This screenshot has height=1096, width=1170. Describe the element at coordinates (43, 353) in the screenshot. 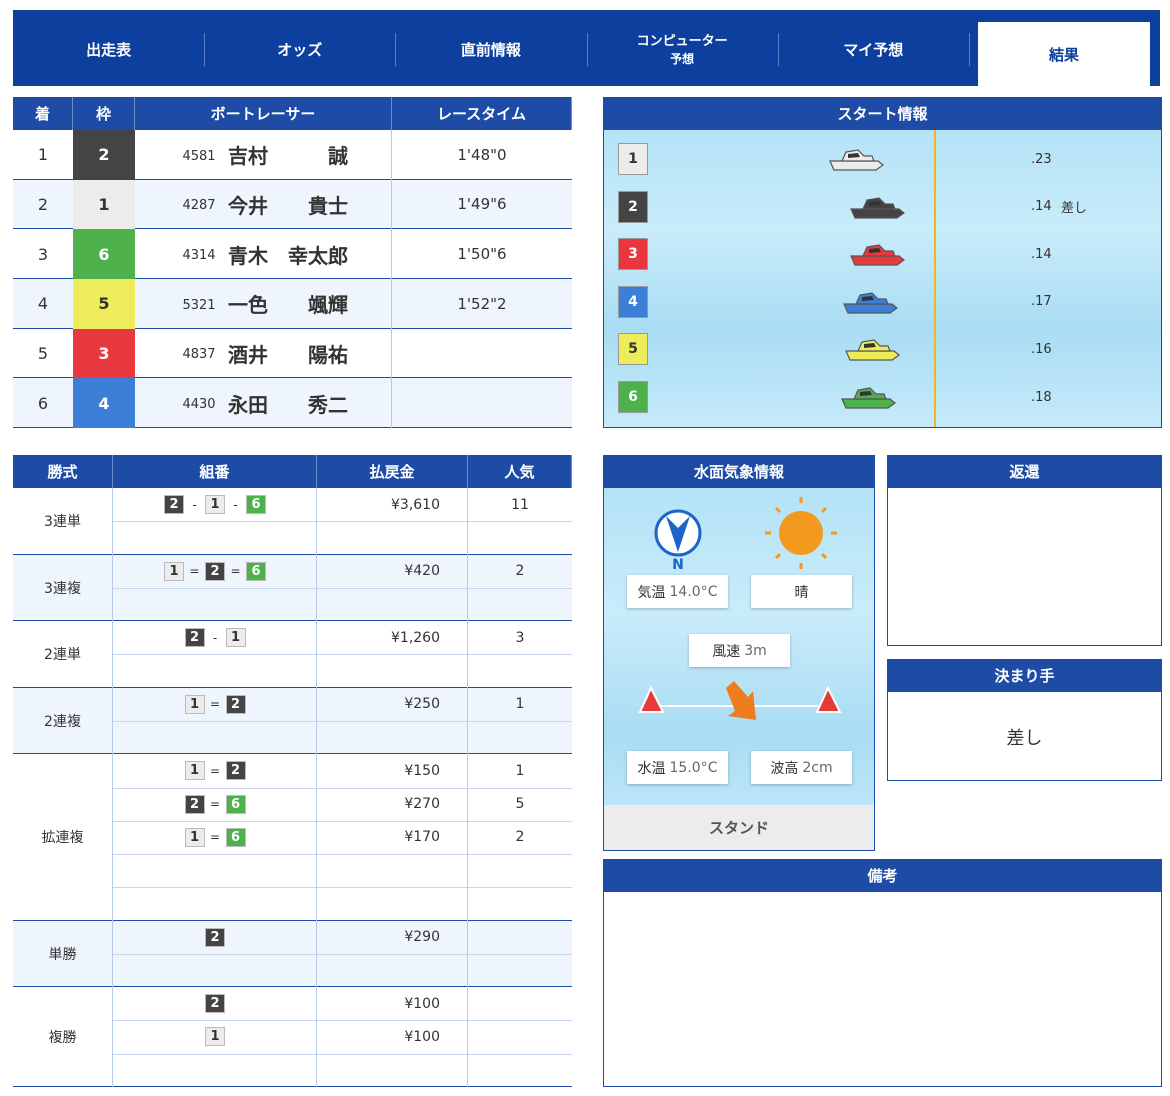

I see `rank: 5` at that location.